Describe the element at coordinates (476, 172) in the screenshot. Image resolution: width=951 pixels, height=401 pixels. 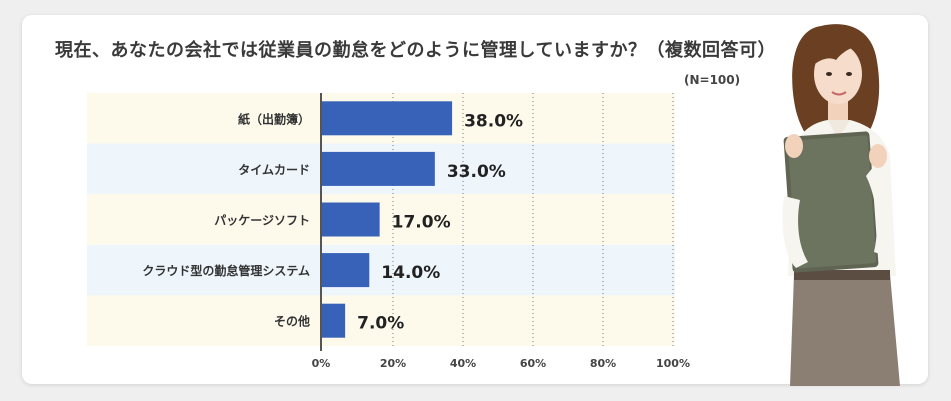
I see `value-label: 33.0%` at that location.